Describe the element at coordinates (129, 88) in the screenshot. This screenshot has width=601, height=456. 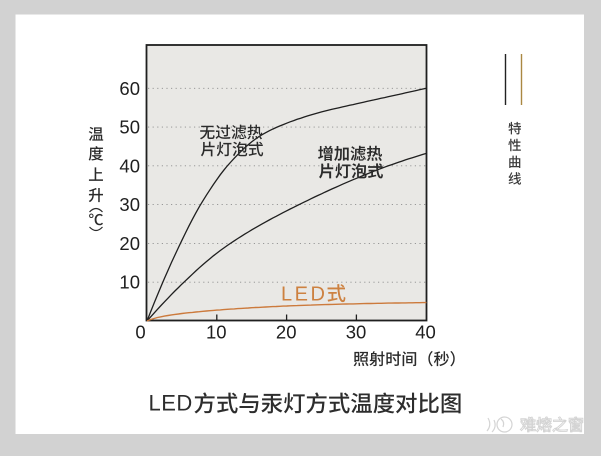
I see `svg-text: 60` at that location.